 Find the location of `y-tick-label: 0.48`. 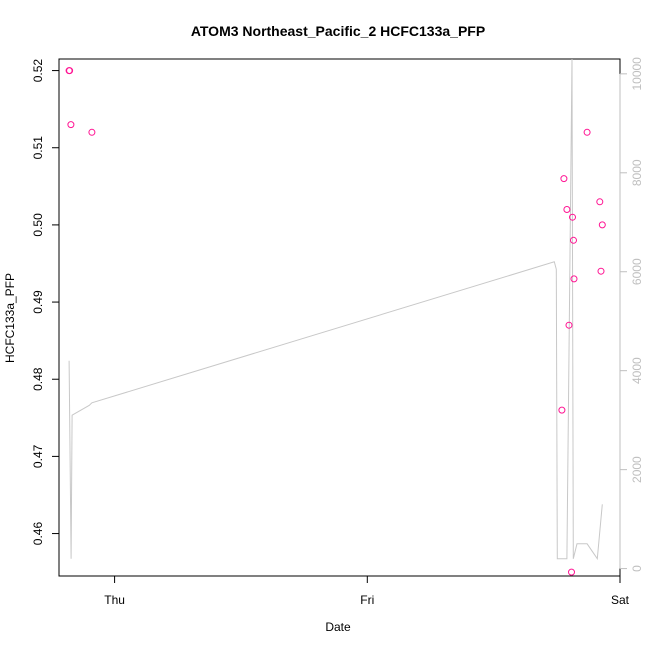

y-tick-label: 0.48 is located at coordinates (38, 379).